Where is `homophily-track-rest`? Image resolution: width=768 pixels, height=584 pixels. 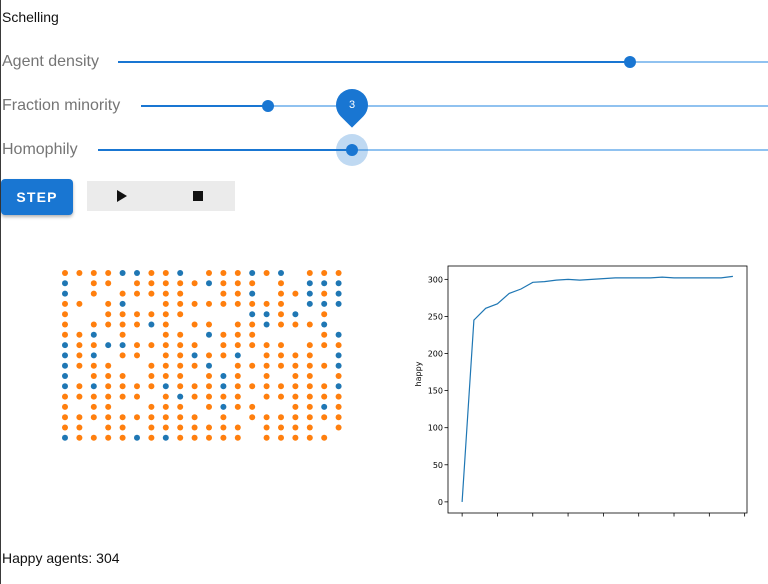 homophily-track-rest is located at coordinates (560, 150).